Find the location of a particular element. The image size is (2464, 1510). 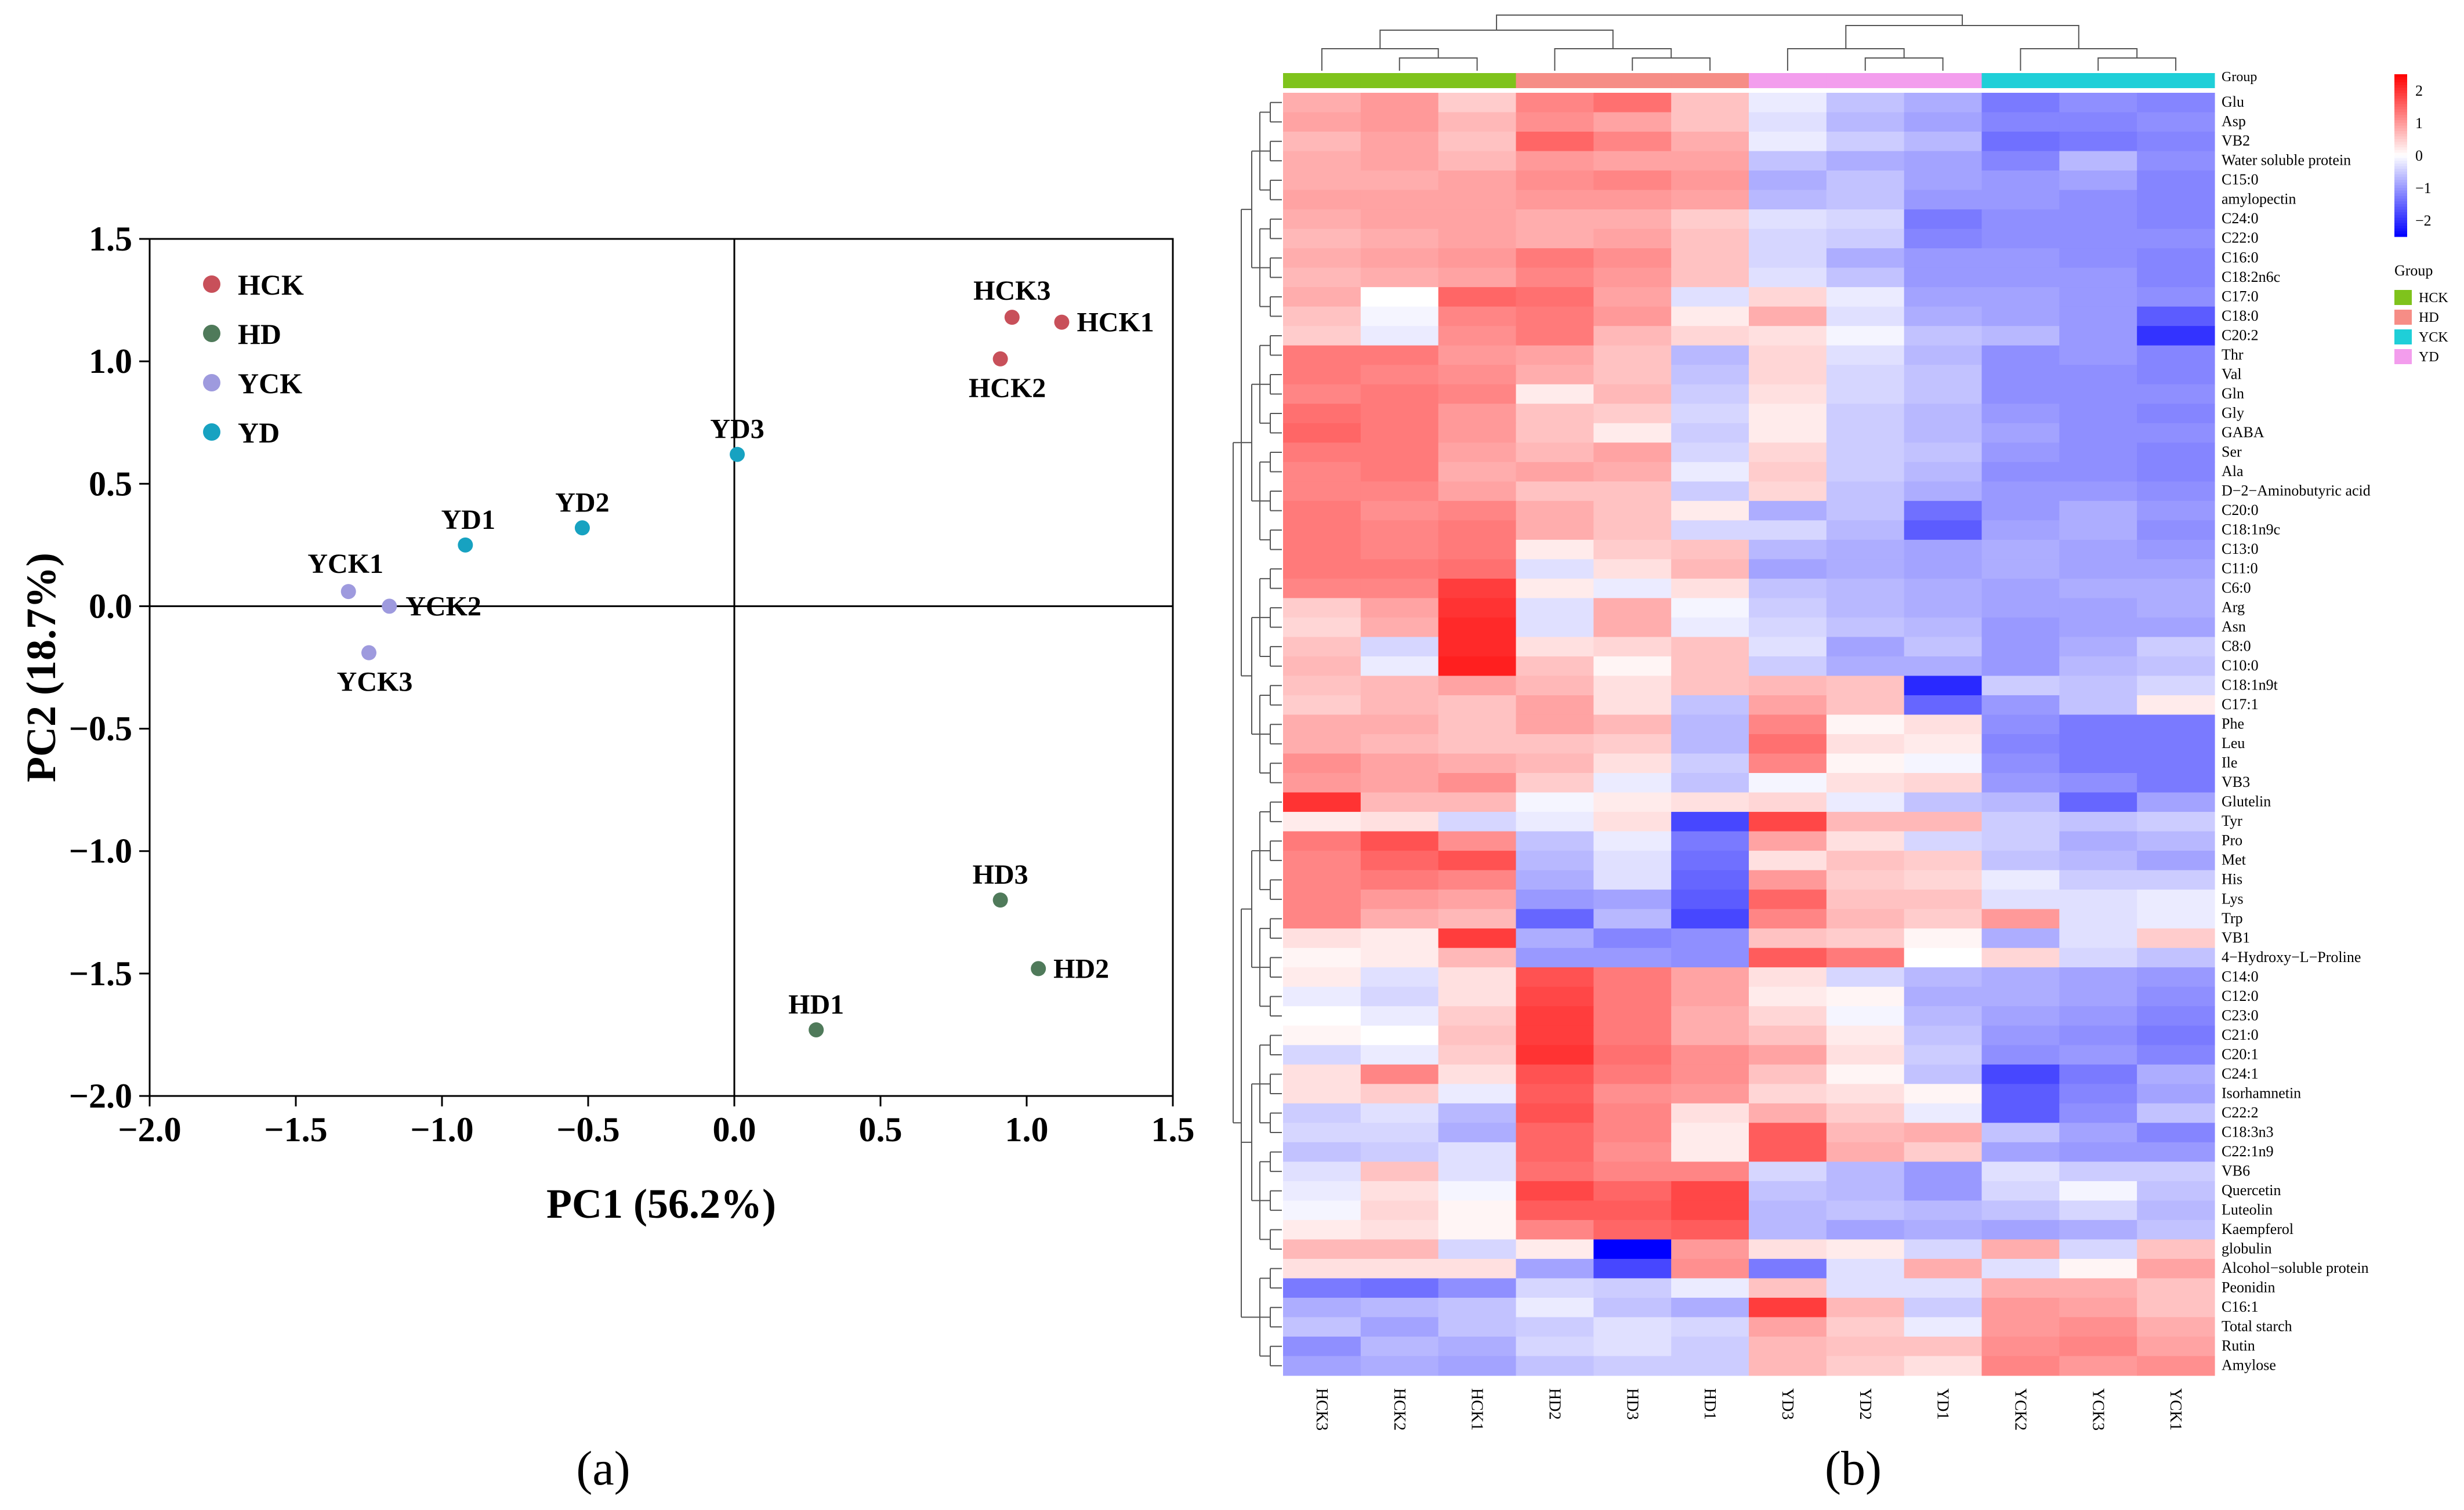

y-axis-title: PC2 (18.7%) is located at coordinates (41, 667).